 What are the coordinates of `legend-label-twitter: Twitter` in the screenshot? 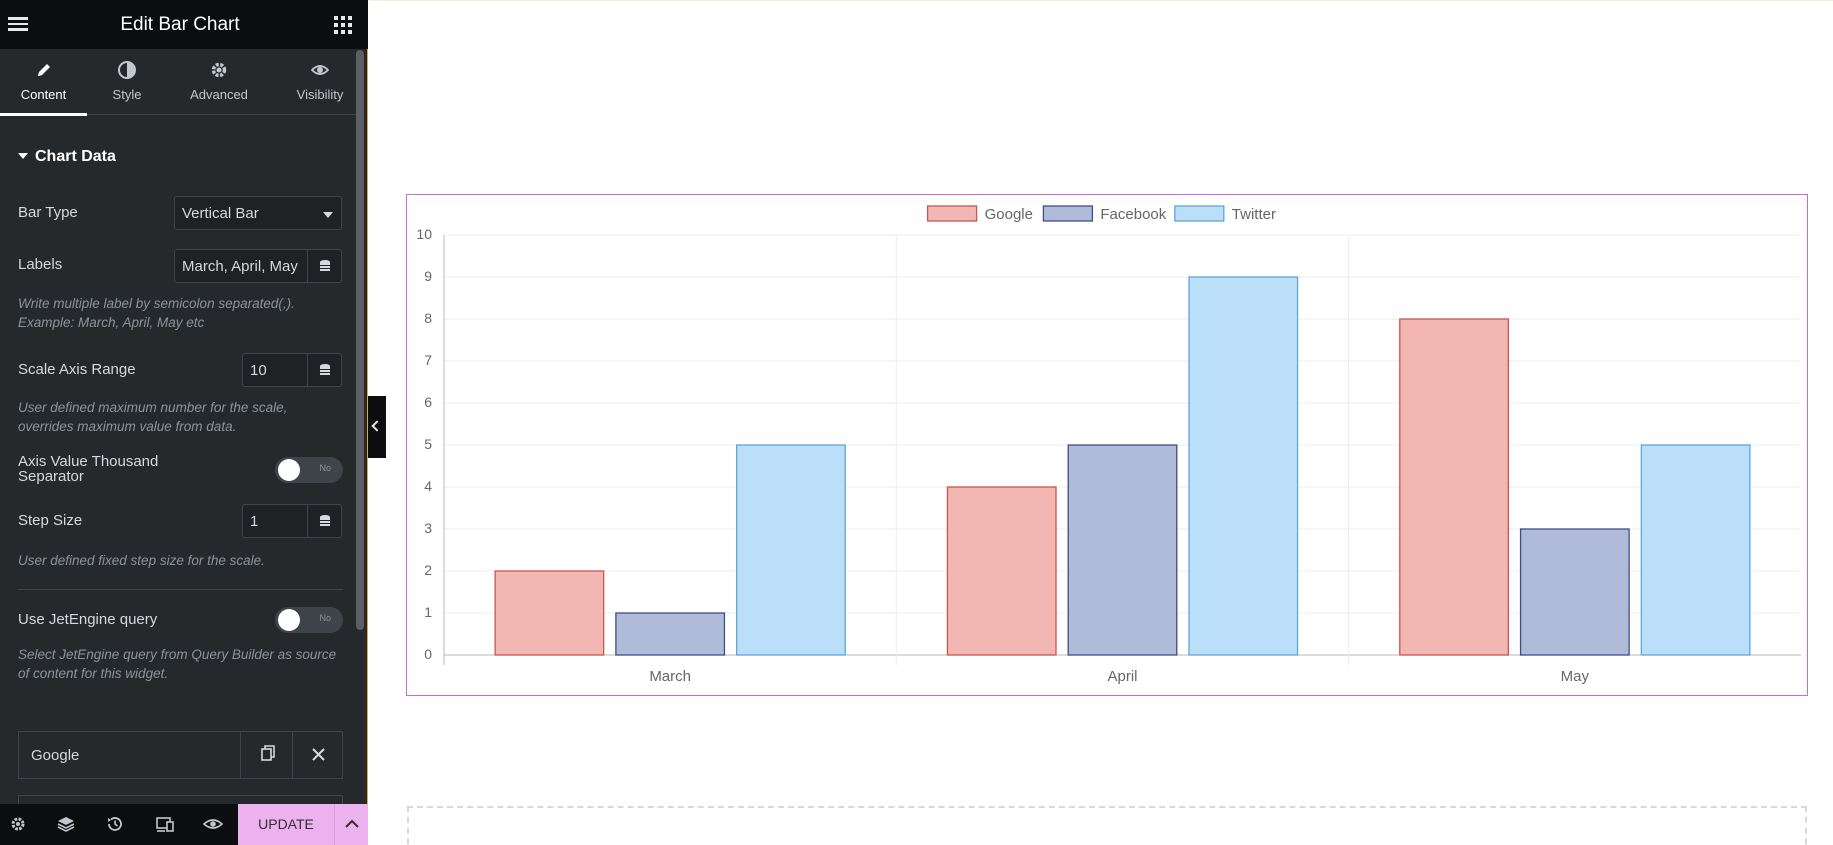 It's located at (1254, 214).